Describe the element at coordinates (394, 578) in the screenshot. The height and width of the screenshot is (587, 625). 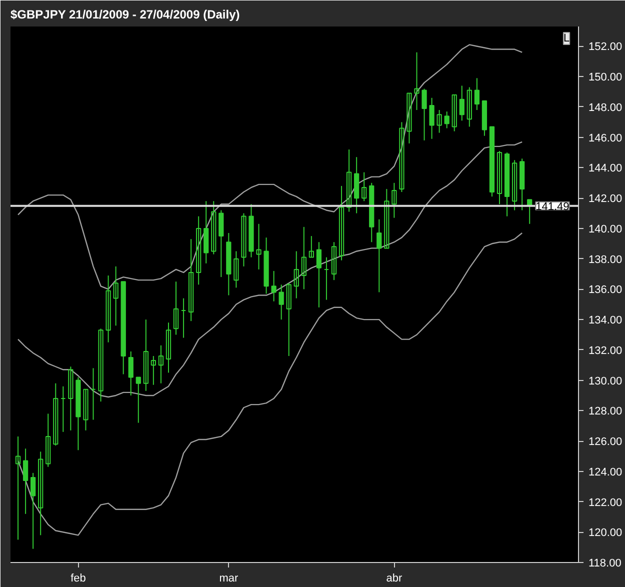
I see `x-tick-label: abr` at that location.